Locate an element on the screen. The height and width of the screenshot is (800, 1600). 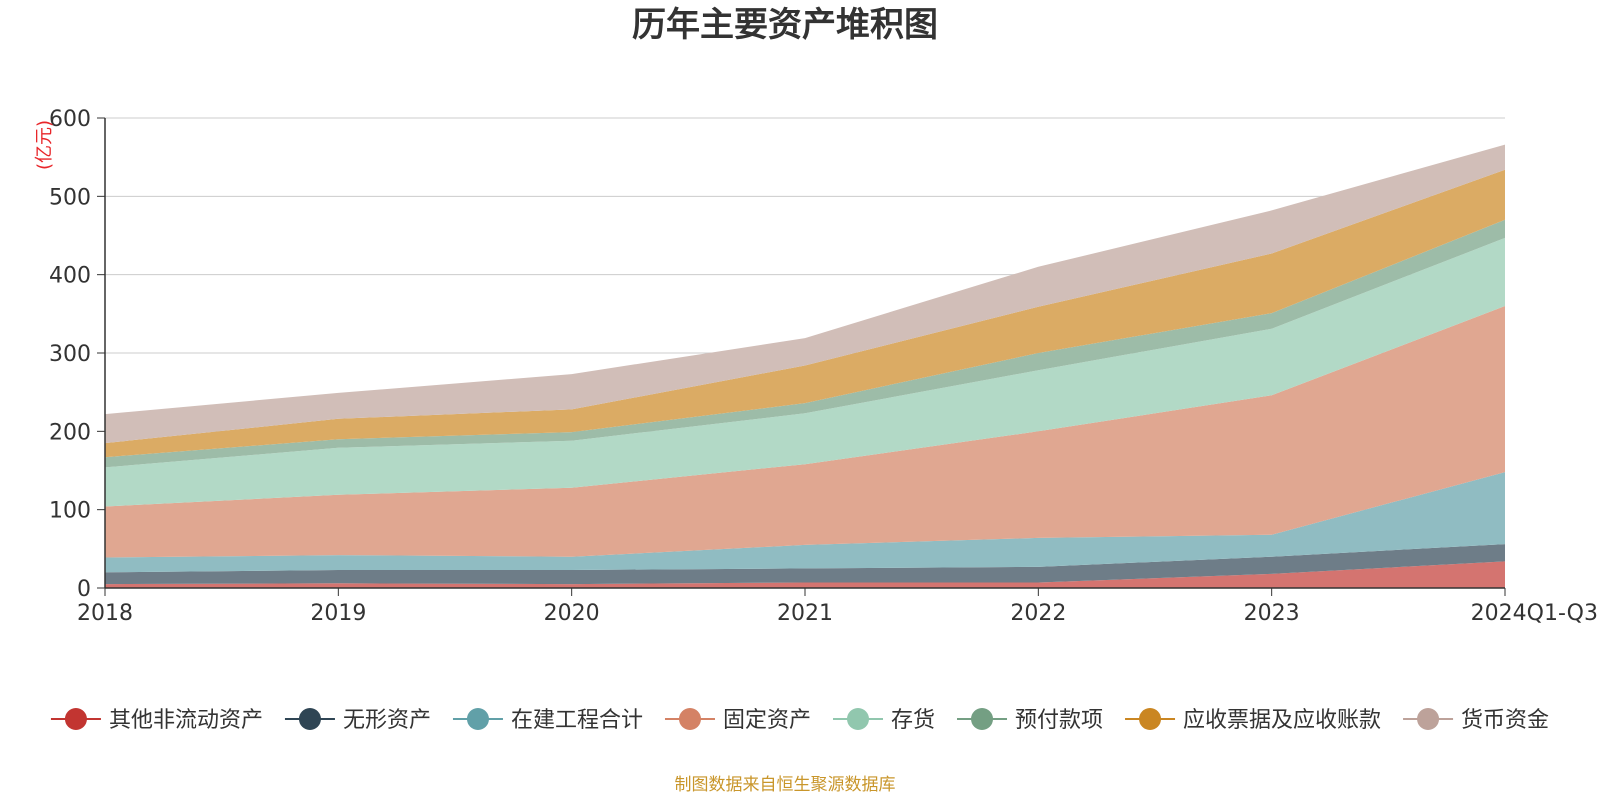
y-tick-label: 500 is located at coordinates (70, 197).